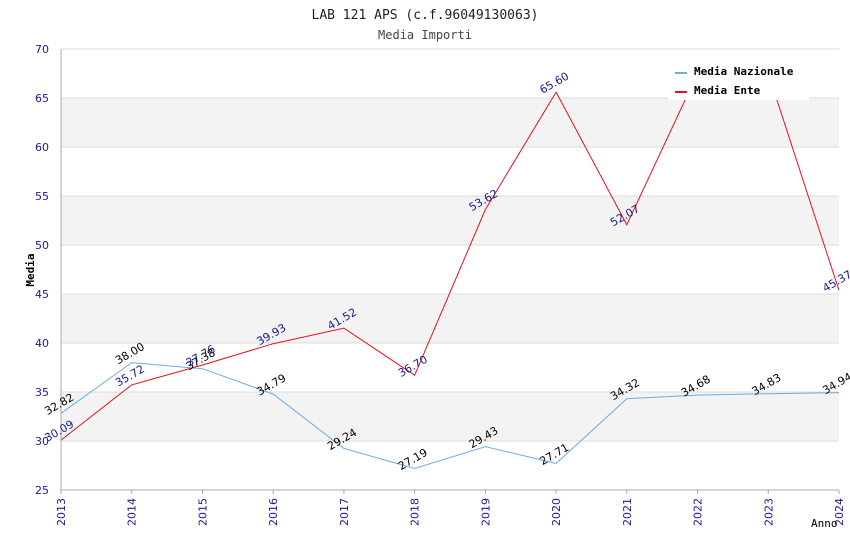 The image size is (850, 550). I want to click on x-tick-label: 2014, so click(132, 512).